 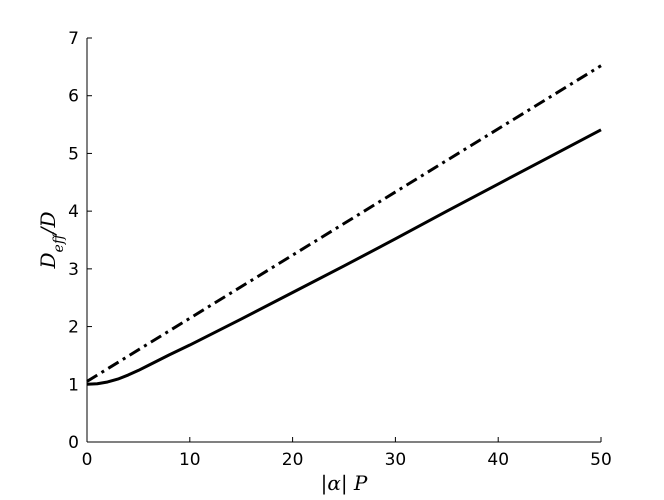 What do you see at coordinates (293, 460) in the screenshot?
I see `x-tick-label: 20` at bounding box center [293, 460].